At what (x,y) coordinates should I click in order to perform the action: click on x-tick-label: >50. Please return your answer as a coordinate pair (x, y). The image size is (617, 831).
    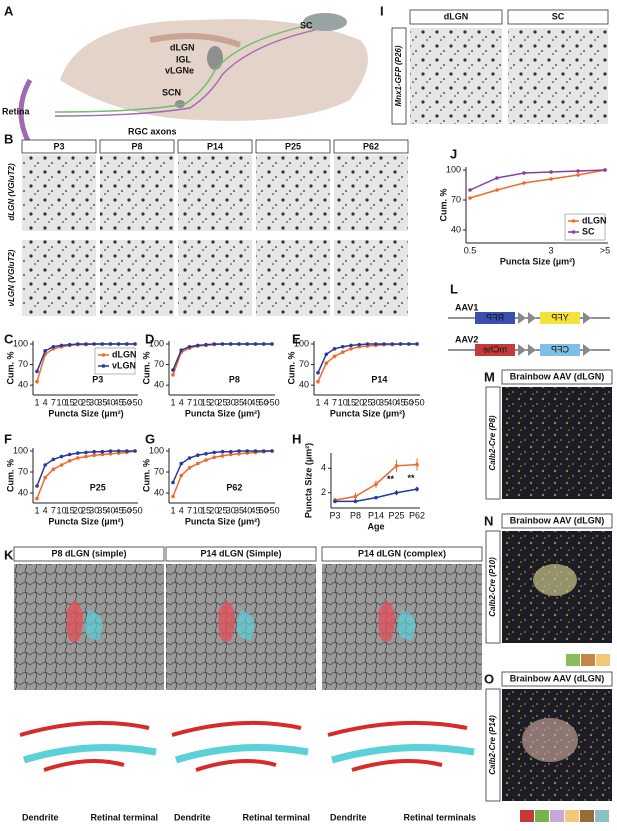
    Looking at the image, I should click on (271, 402).